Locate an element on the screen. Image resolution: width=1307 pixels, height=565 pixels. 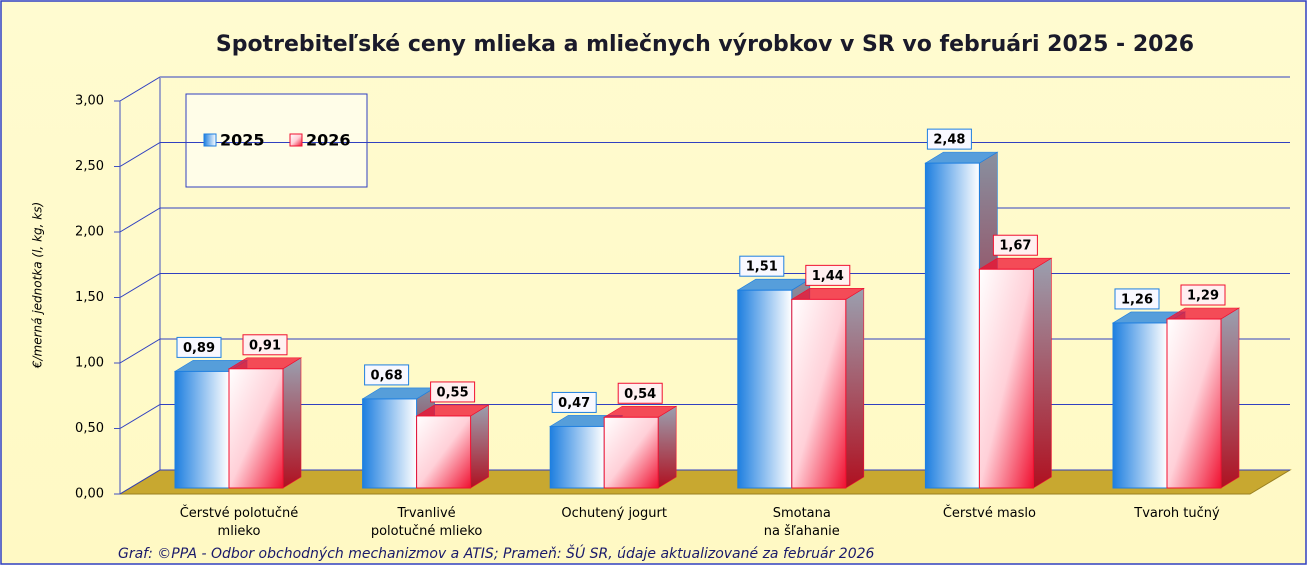
y-tick-label: 2,00 is located at coordinates (89, 232).